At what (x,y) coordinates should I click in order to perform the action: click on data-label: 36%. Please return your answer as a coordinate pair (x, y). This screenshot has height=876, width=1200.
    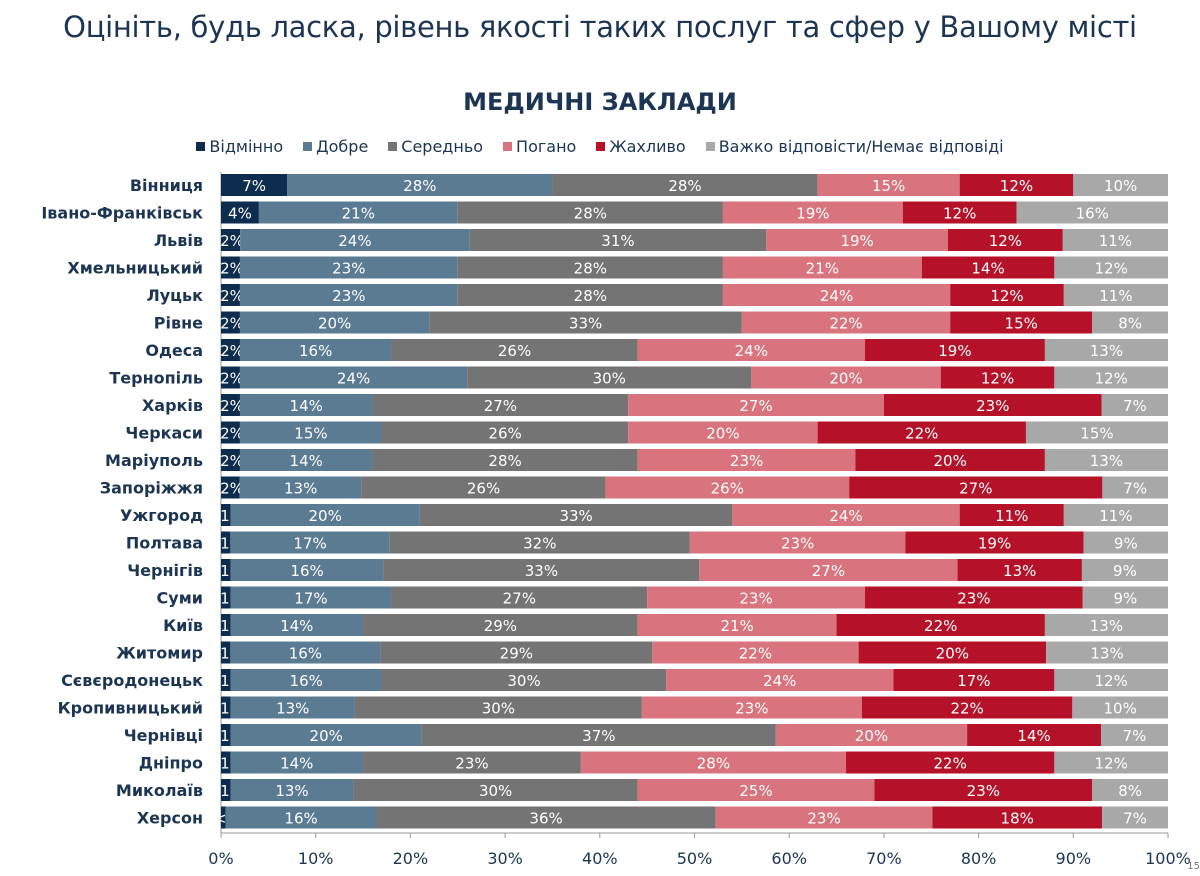
    Looking at the image, I should click on (545, 819).